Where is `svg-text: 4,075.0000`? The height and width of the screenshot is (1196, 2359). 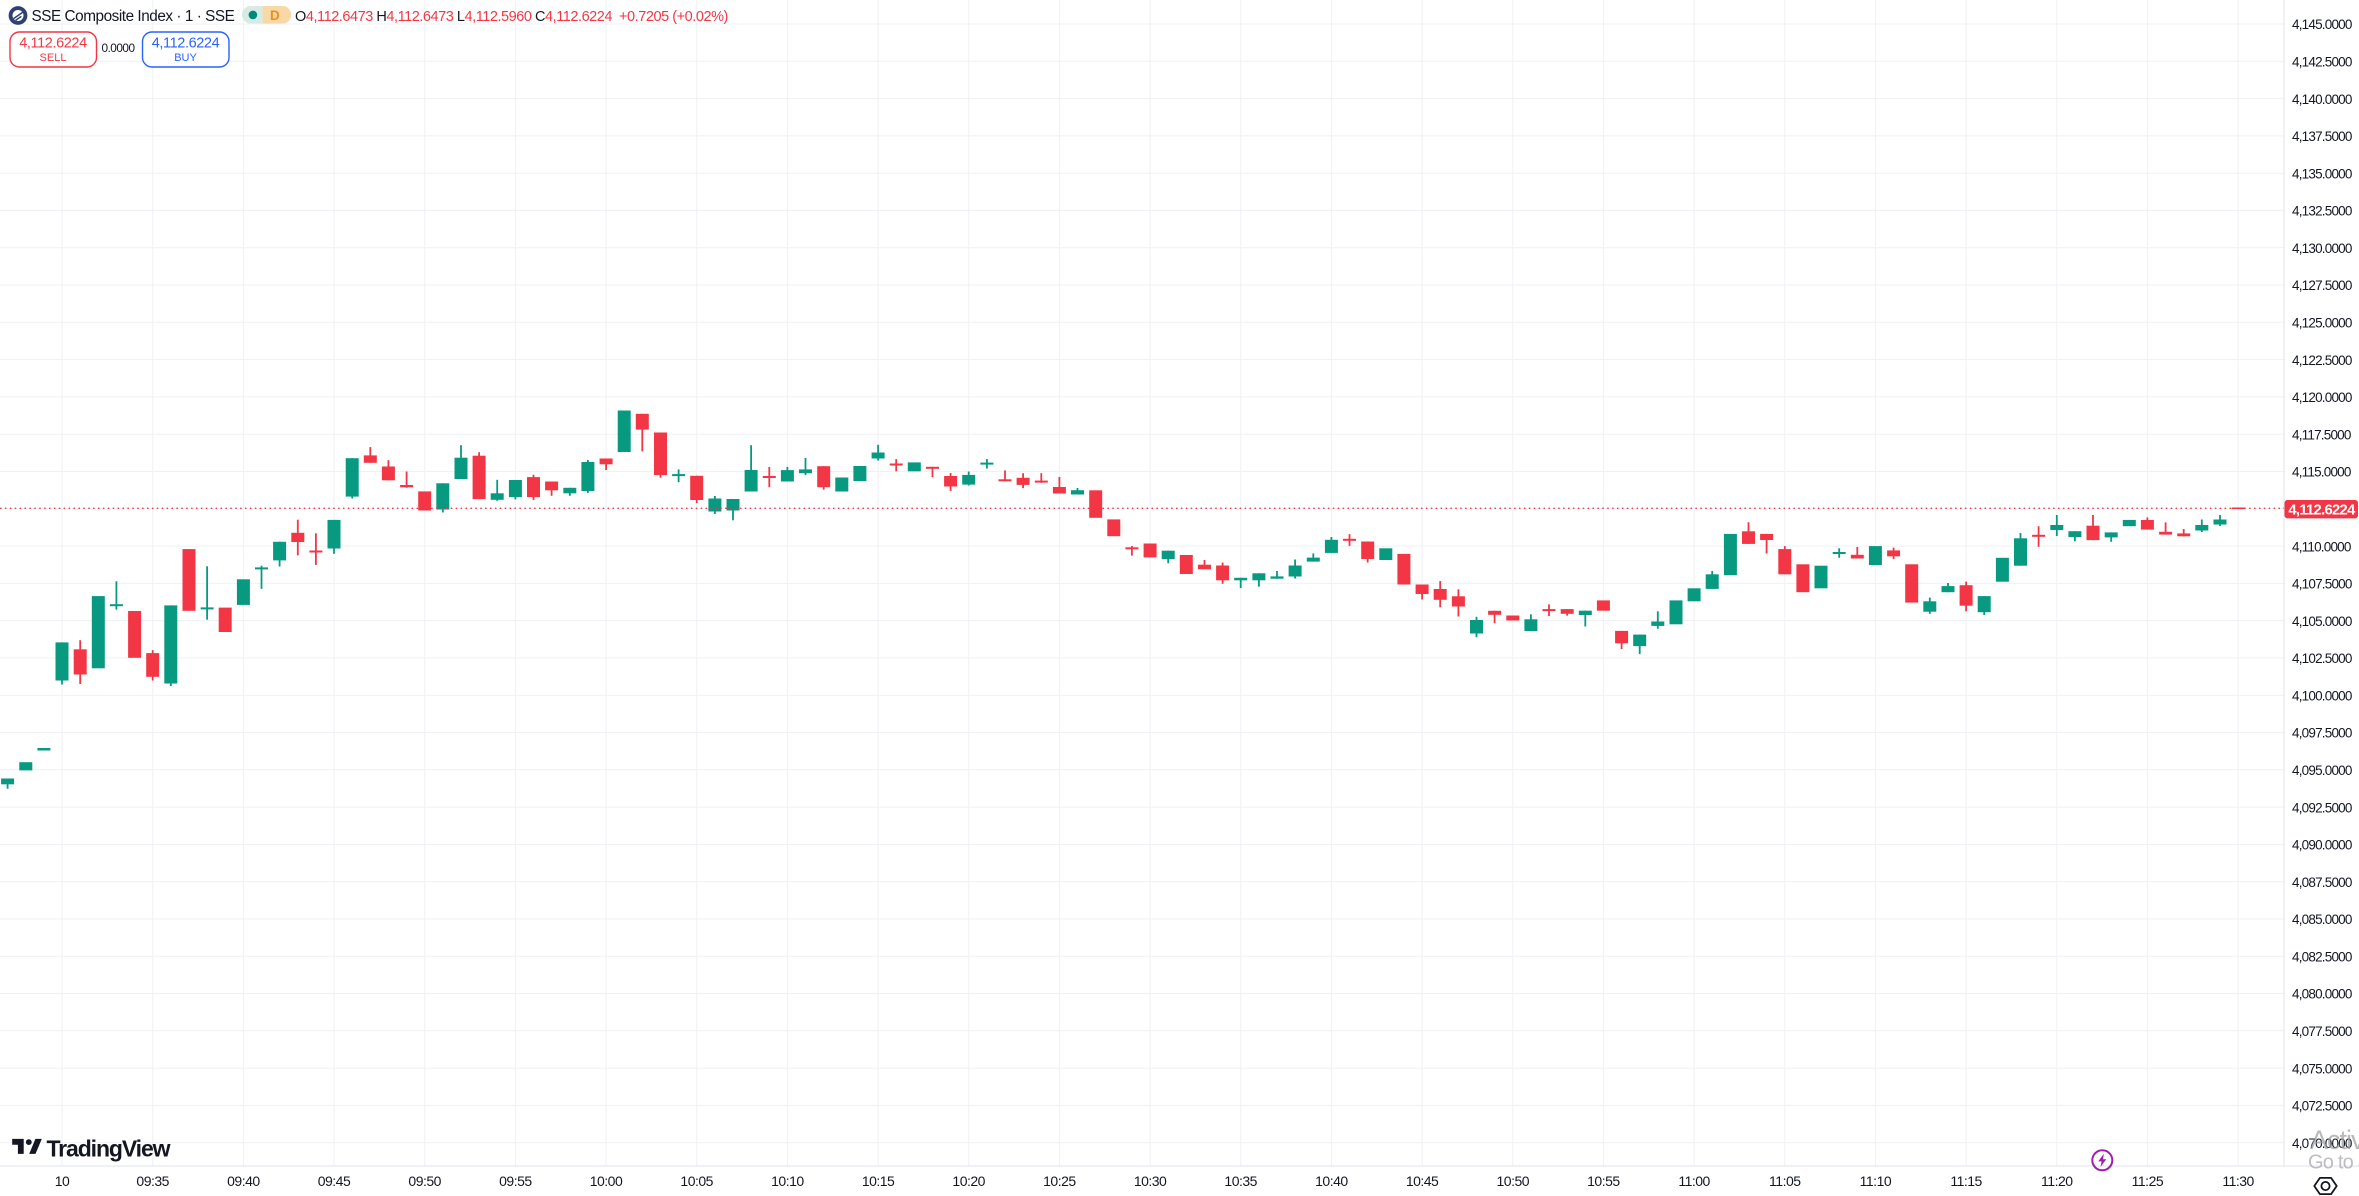
svg-text: 4,075.0000 is located at coordinates (2322, 1068).